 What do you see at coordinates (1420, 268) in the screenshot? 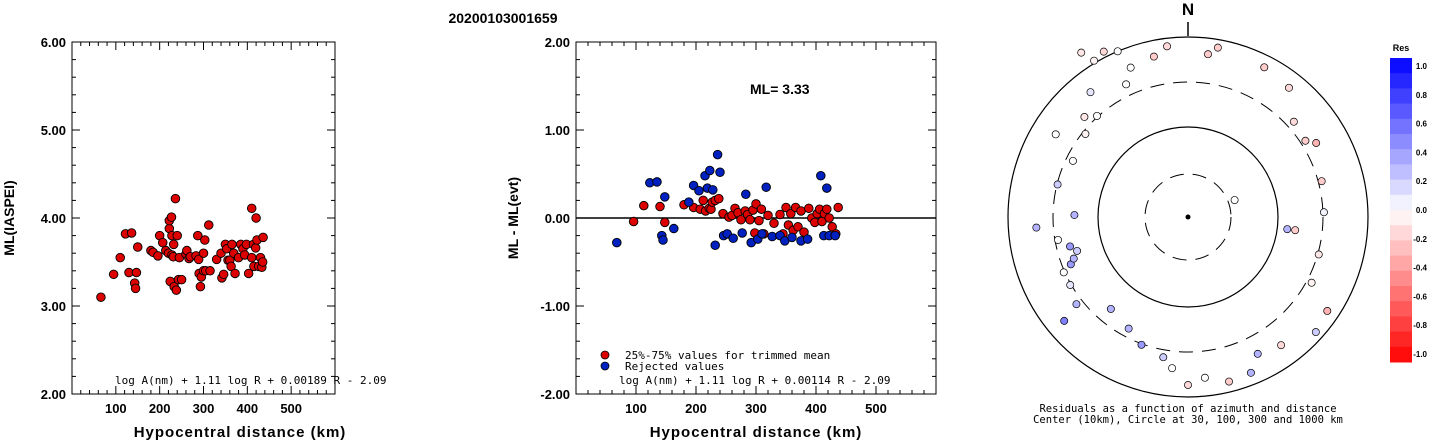
I see `colorbar-tick-label: -0.4` at bounding box center [1420, 268].